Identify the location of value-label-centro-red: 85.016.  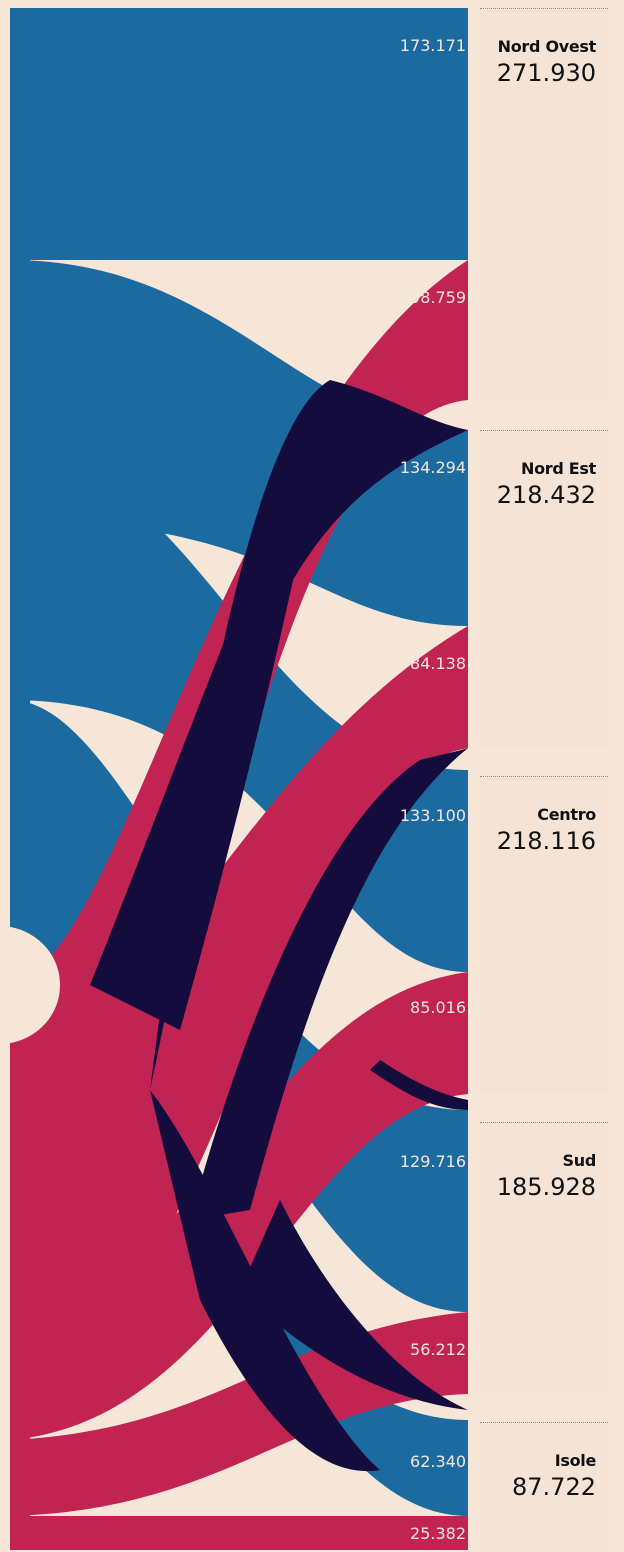
(438, 1007).